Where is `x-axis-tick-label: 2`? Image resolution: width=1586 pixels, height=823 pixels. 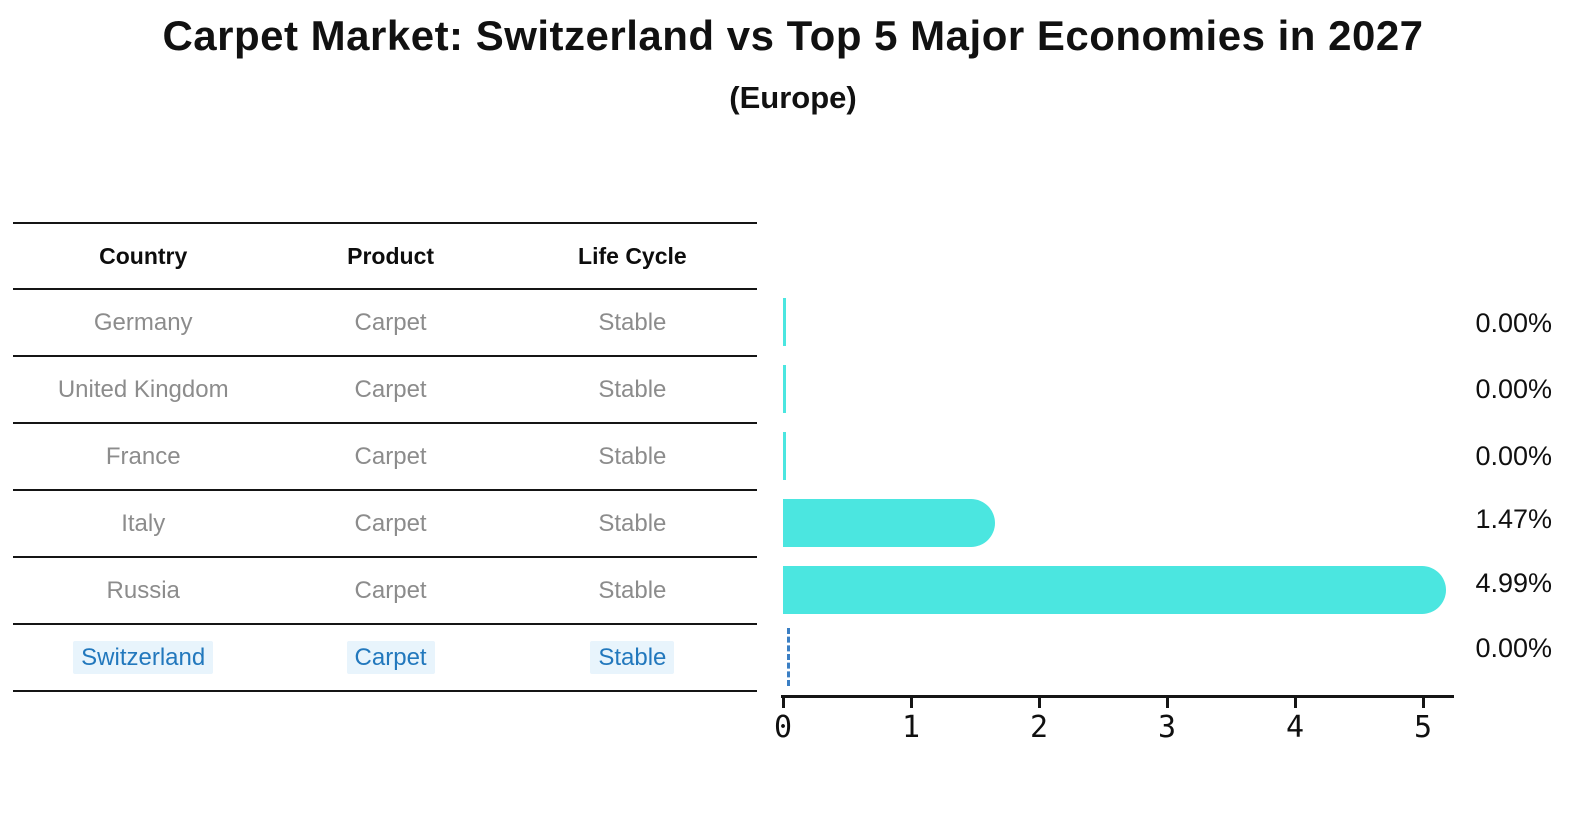
x-axis-tick-label: 2 is located at coordinates (1039, 727).